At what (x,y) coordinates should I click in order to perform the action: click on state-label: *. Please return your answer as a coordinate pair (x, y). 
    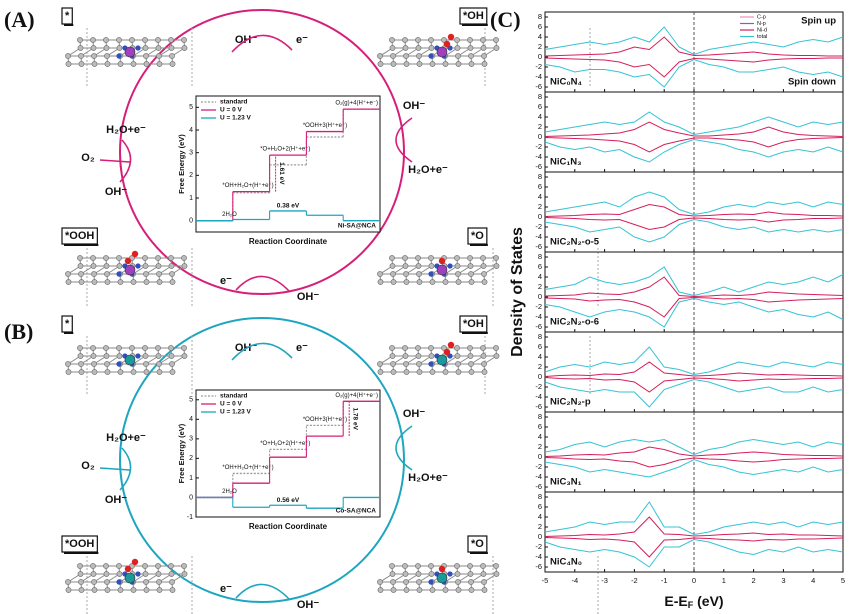
    Looking at the image, I should click on (67, 324).